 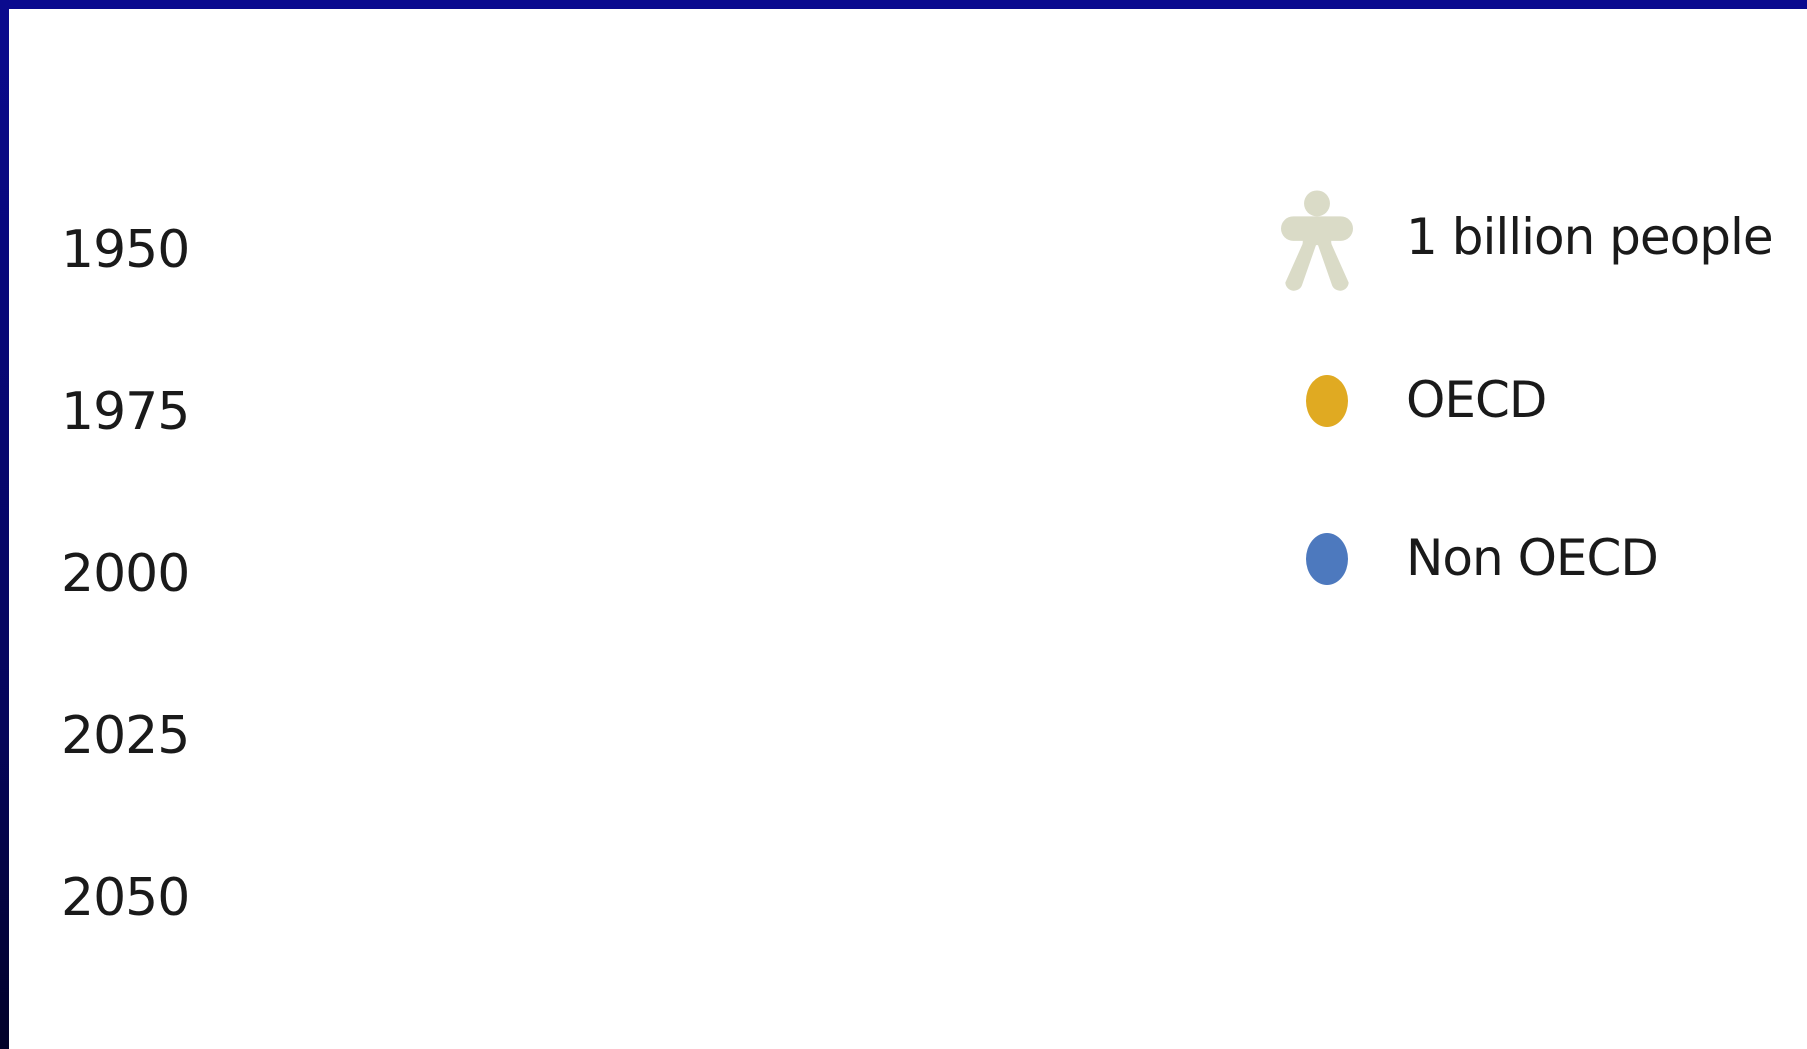 I want to click on year-label: 2025, so click(x=125, y=736).